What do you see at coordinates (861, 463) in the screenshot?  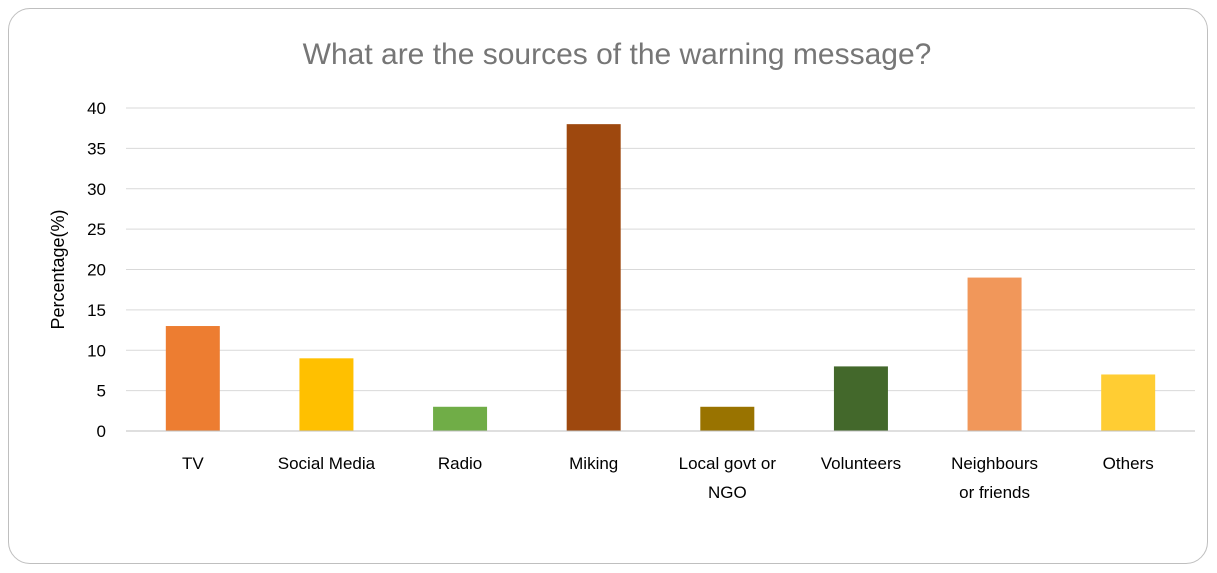 I see `x-tick-label: Volunteers` at bounding box center [861, 463].